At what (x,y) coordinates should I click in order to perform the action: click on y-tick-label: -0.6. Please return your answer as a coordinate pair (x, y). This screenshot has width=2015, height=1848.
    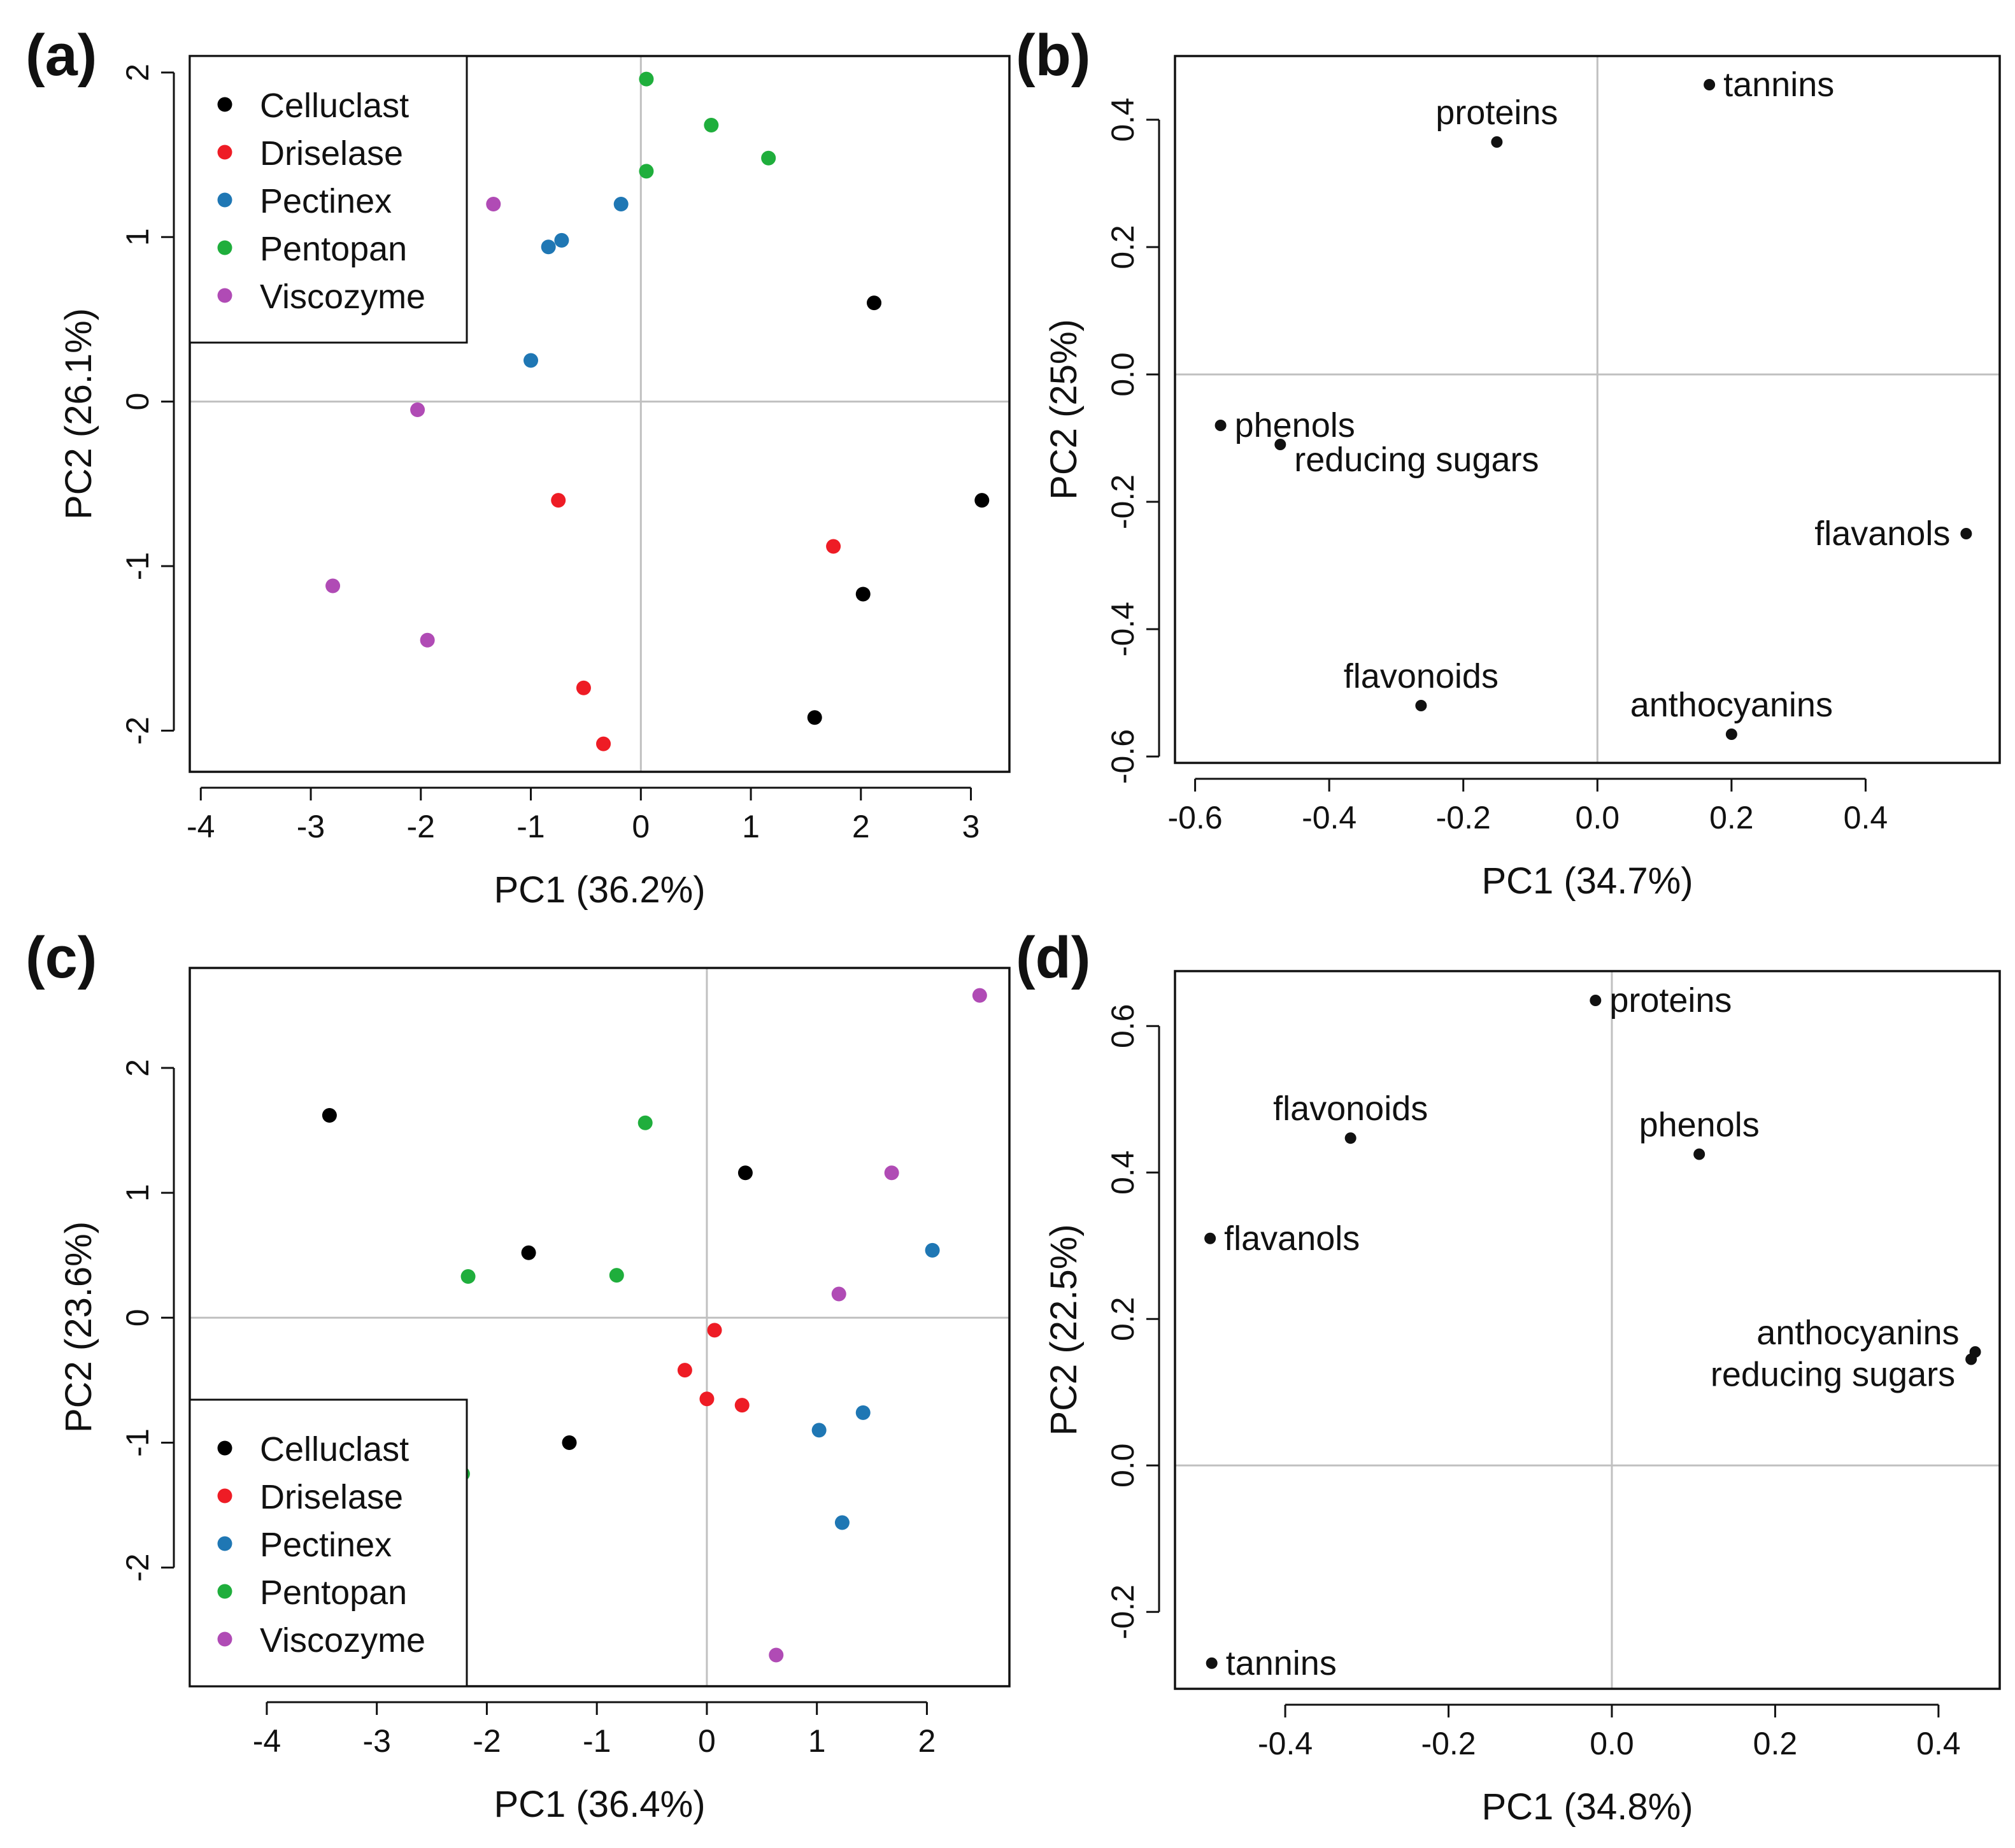
    Looking at the image, I should click on (1123, 757).